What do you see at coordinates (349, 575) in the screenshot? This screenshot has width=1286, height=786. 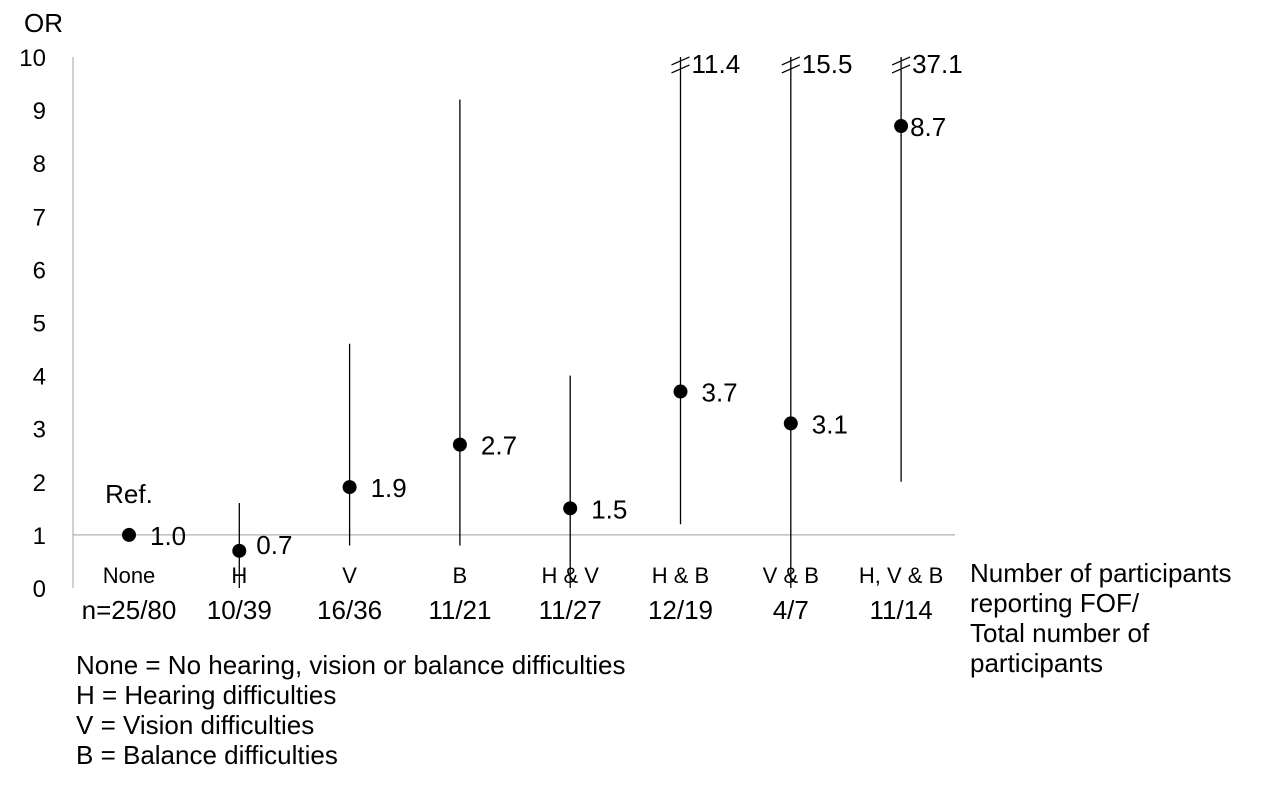 I see `x-category-label: V` at bounding box center [349, 575].